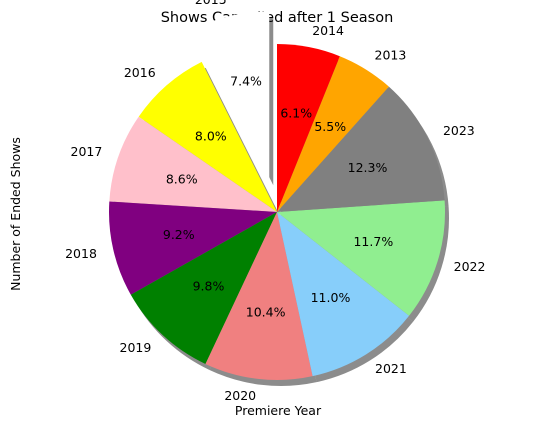 The width and height of the screenshot is (535, 429). What do you see at coordinates (266, 312) in the screenshot?
I see `percent-label-2020: 10.4%` at bounding box center [266, 312].